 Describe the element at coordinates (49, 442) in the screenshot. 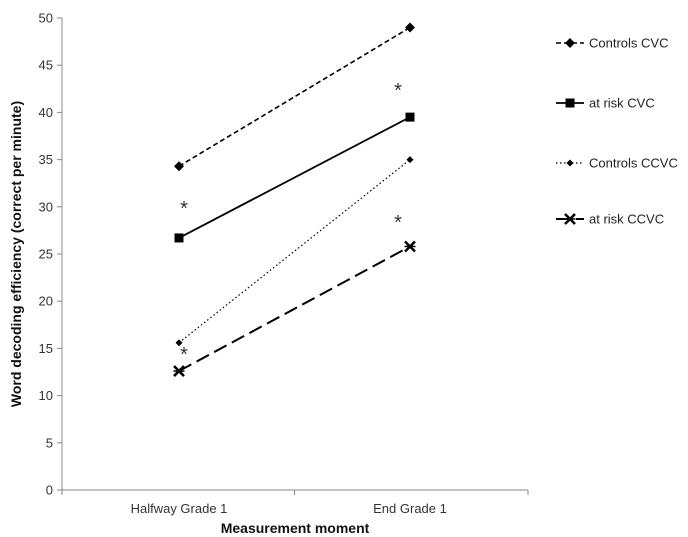

I see `y-tick-label: 5` at that location.